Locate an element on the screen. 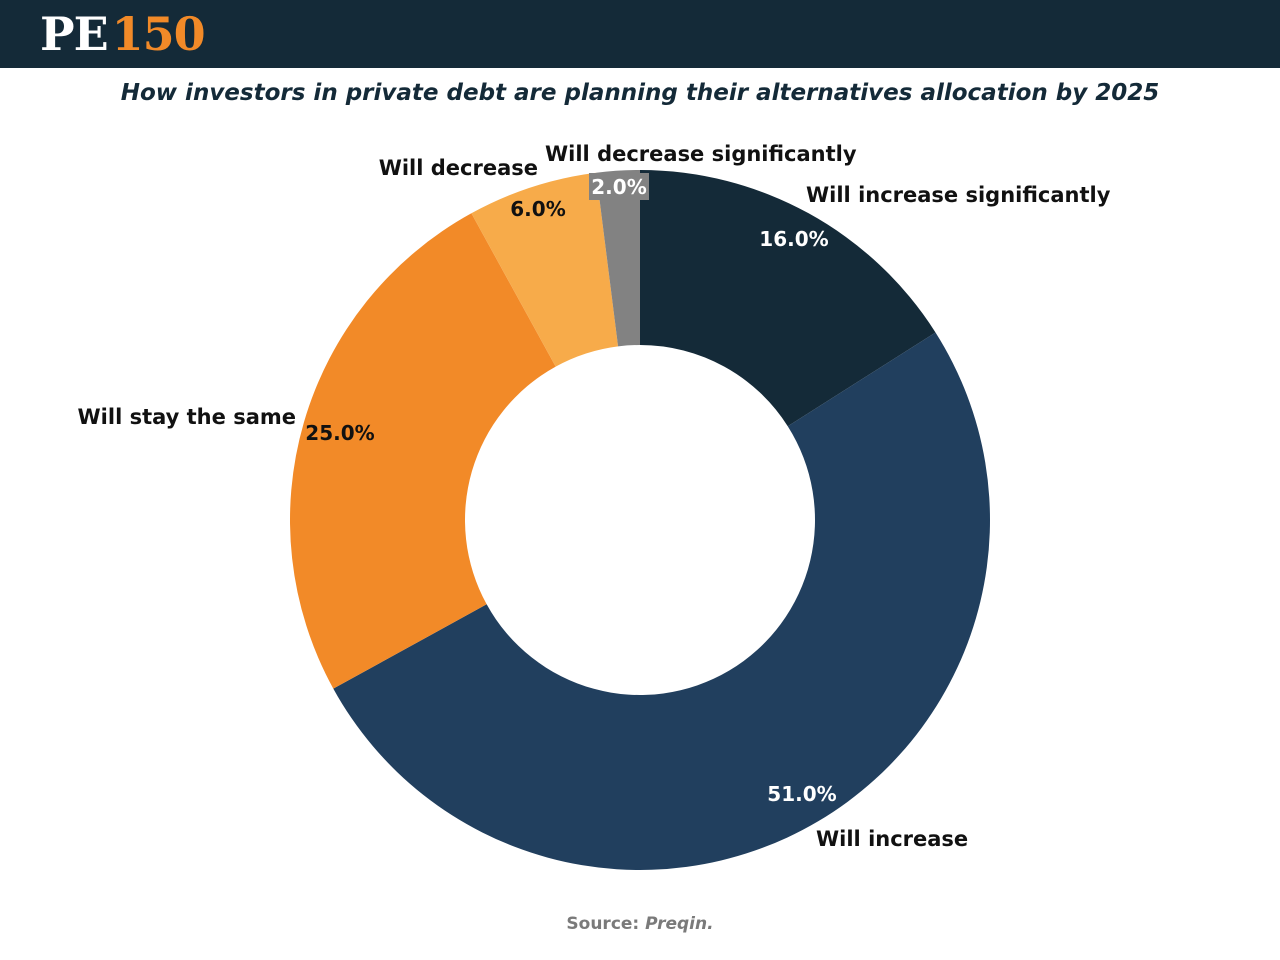 Image resolution: width=1280 pixels, height=960 pixels. category-label-will-stay-the-same: Will stay the same is located at coordinates (187, 417).